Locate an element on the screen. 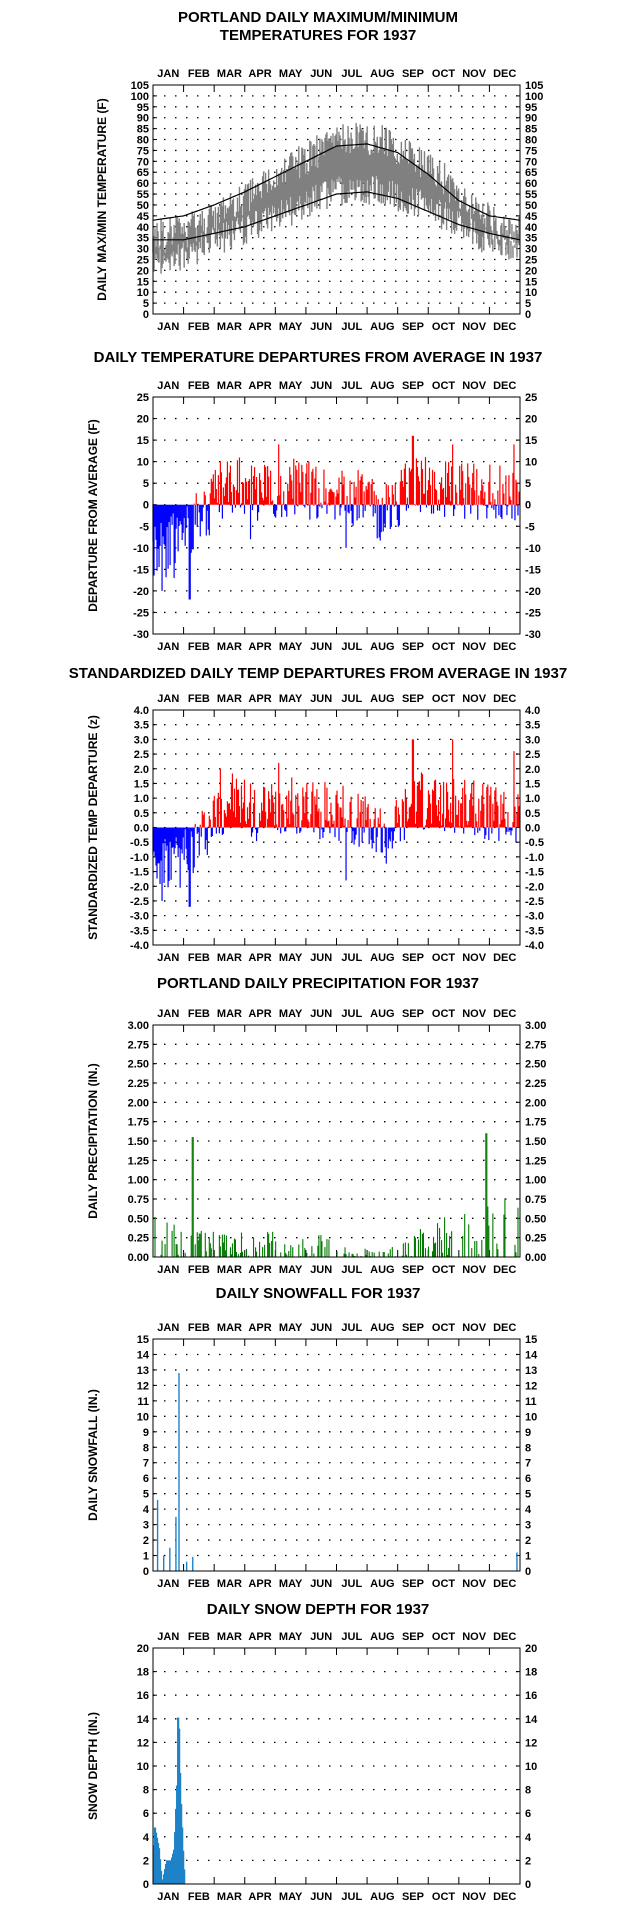 Image resolution: width=636 pixels, height=1918 pixels. month-label-top: JAN is located at coordinates (168, 386).